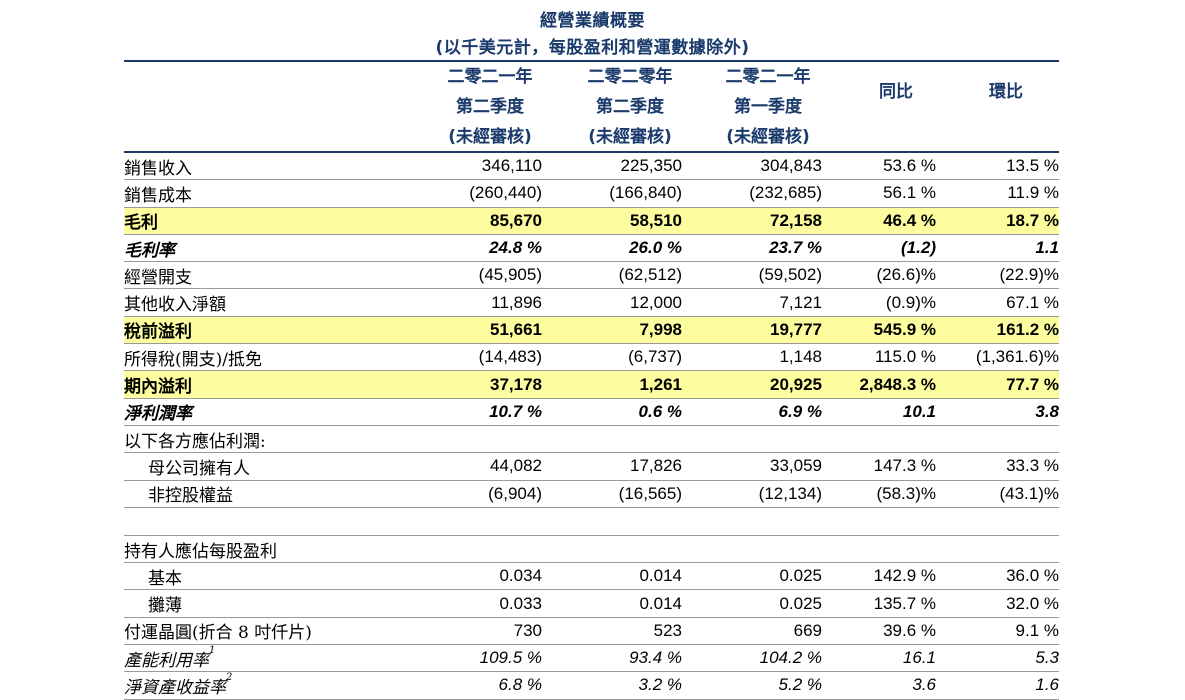 This screenshot has height=700, width=1185. Describe the element at coordinates (274, 412) in the screenshot. I see `row-label: 淨利潤率` at that location.